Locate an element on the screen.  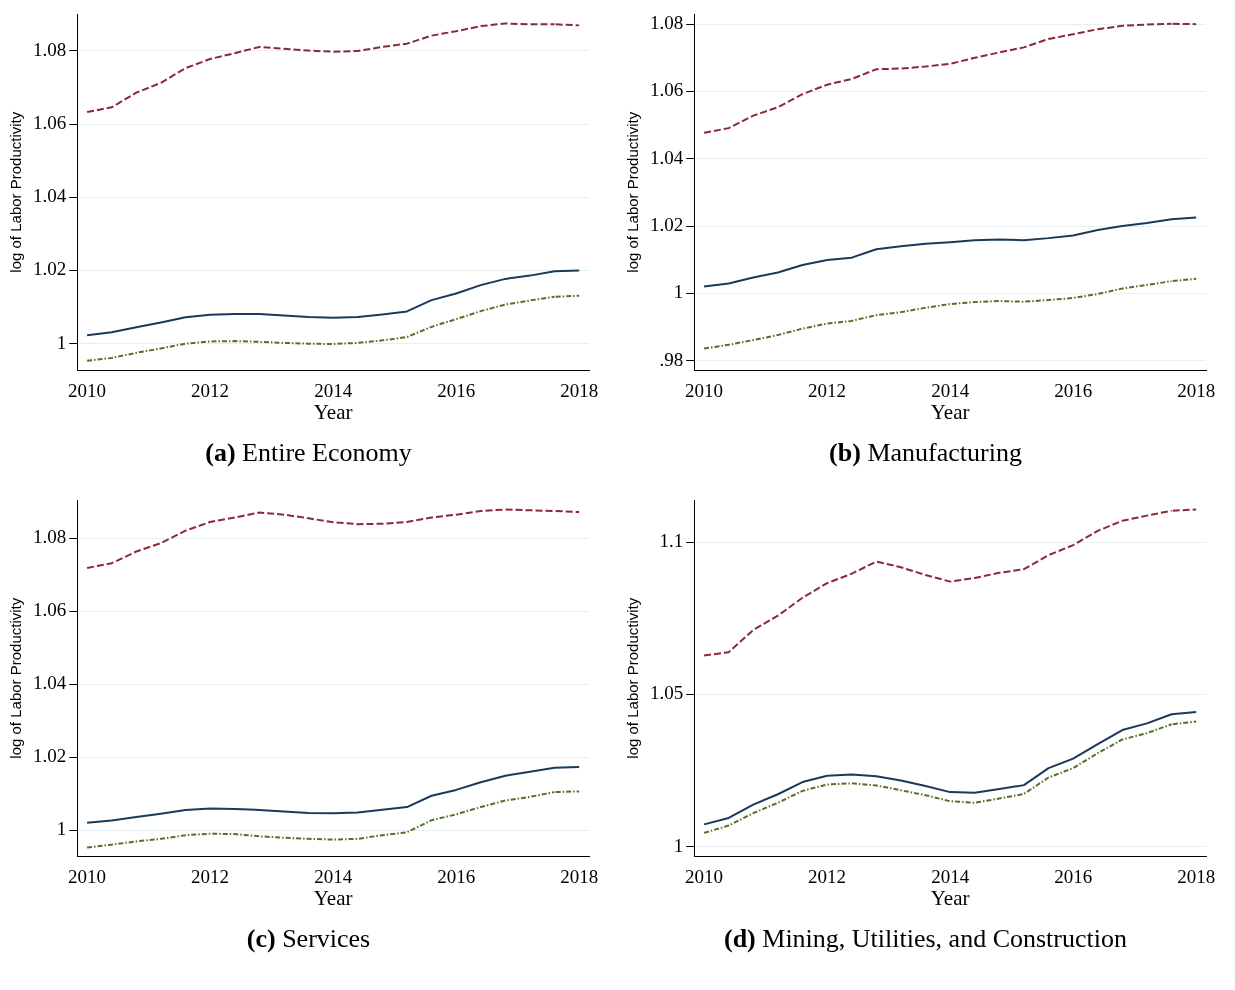
y-tick-label: .98 is located at coordinates (671, 359).